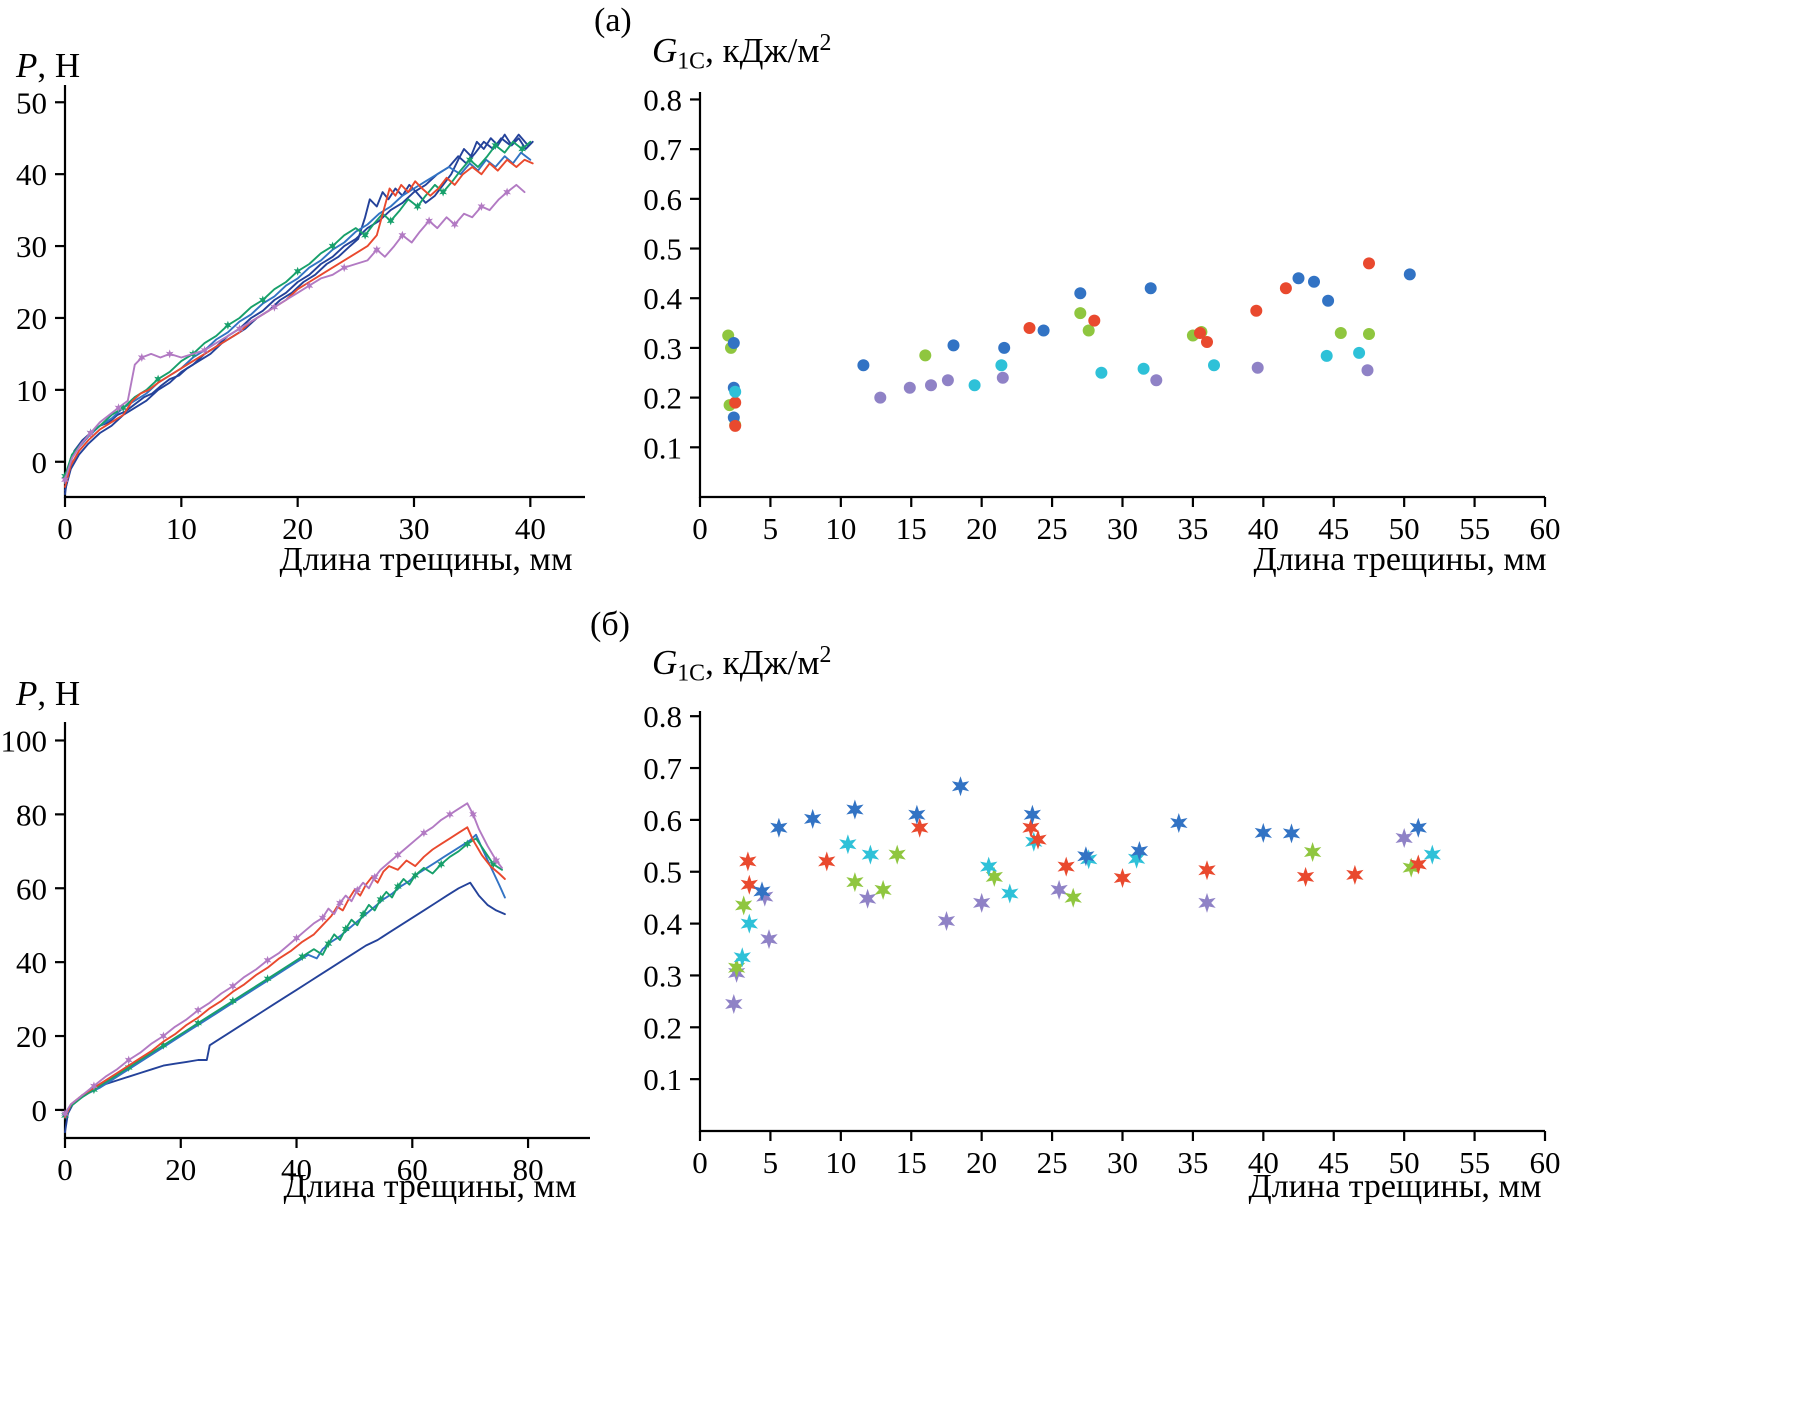  What do you see at coordinates (1124, 382) in the screenshot?
I see `series-purple-dots` at bounding box center [1124, 382].